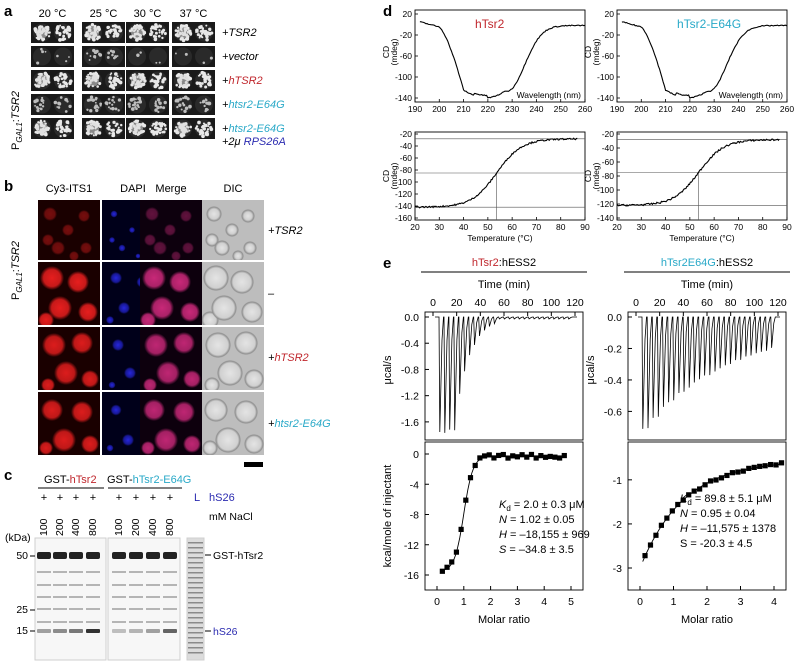  I want to click on salt-concentration: 800, so click(170, 527).